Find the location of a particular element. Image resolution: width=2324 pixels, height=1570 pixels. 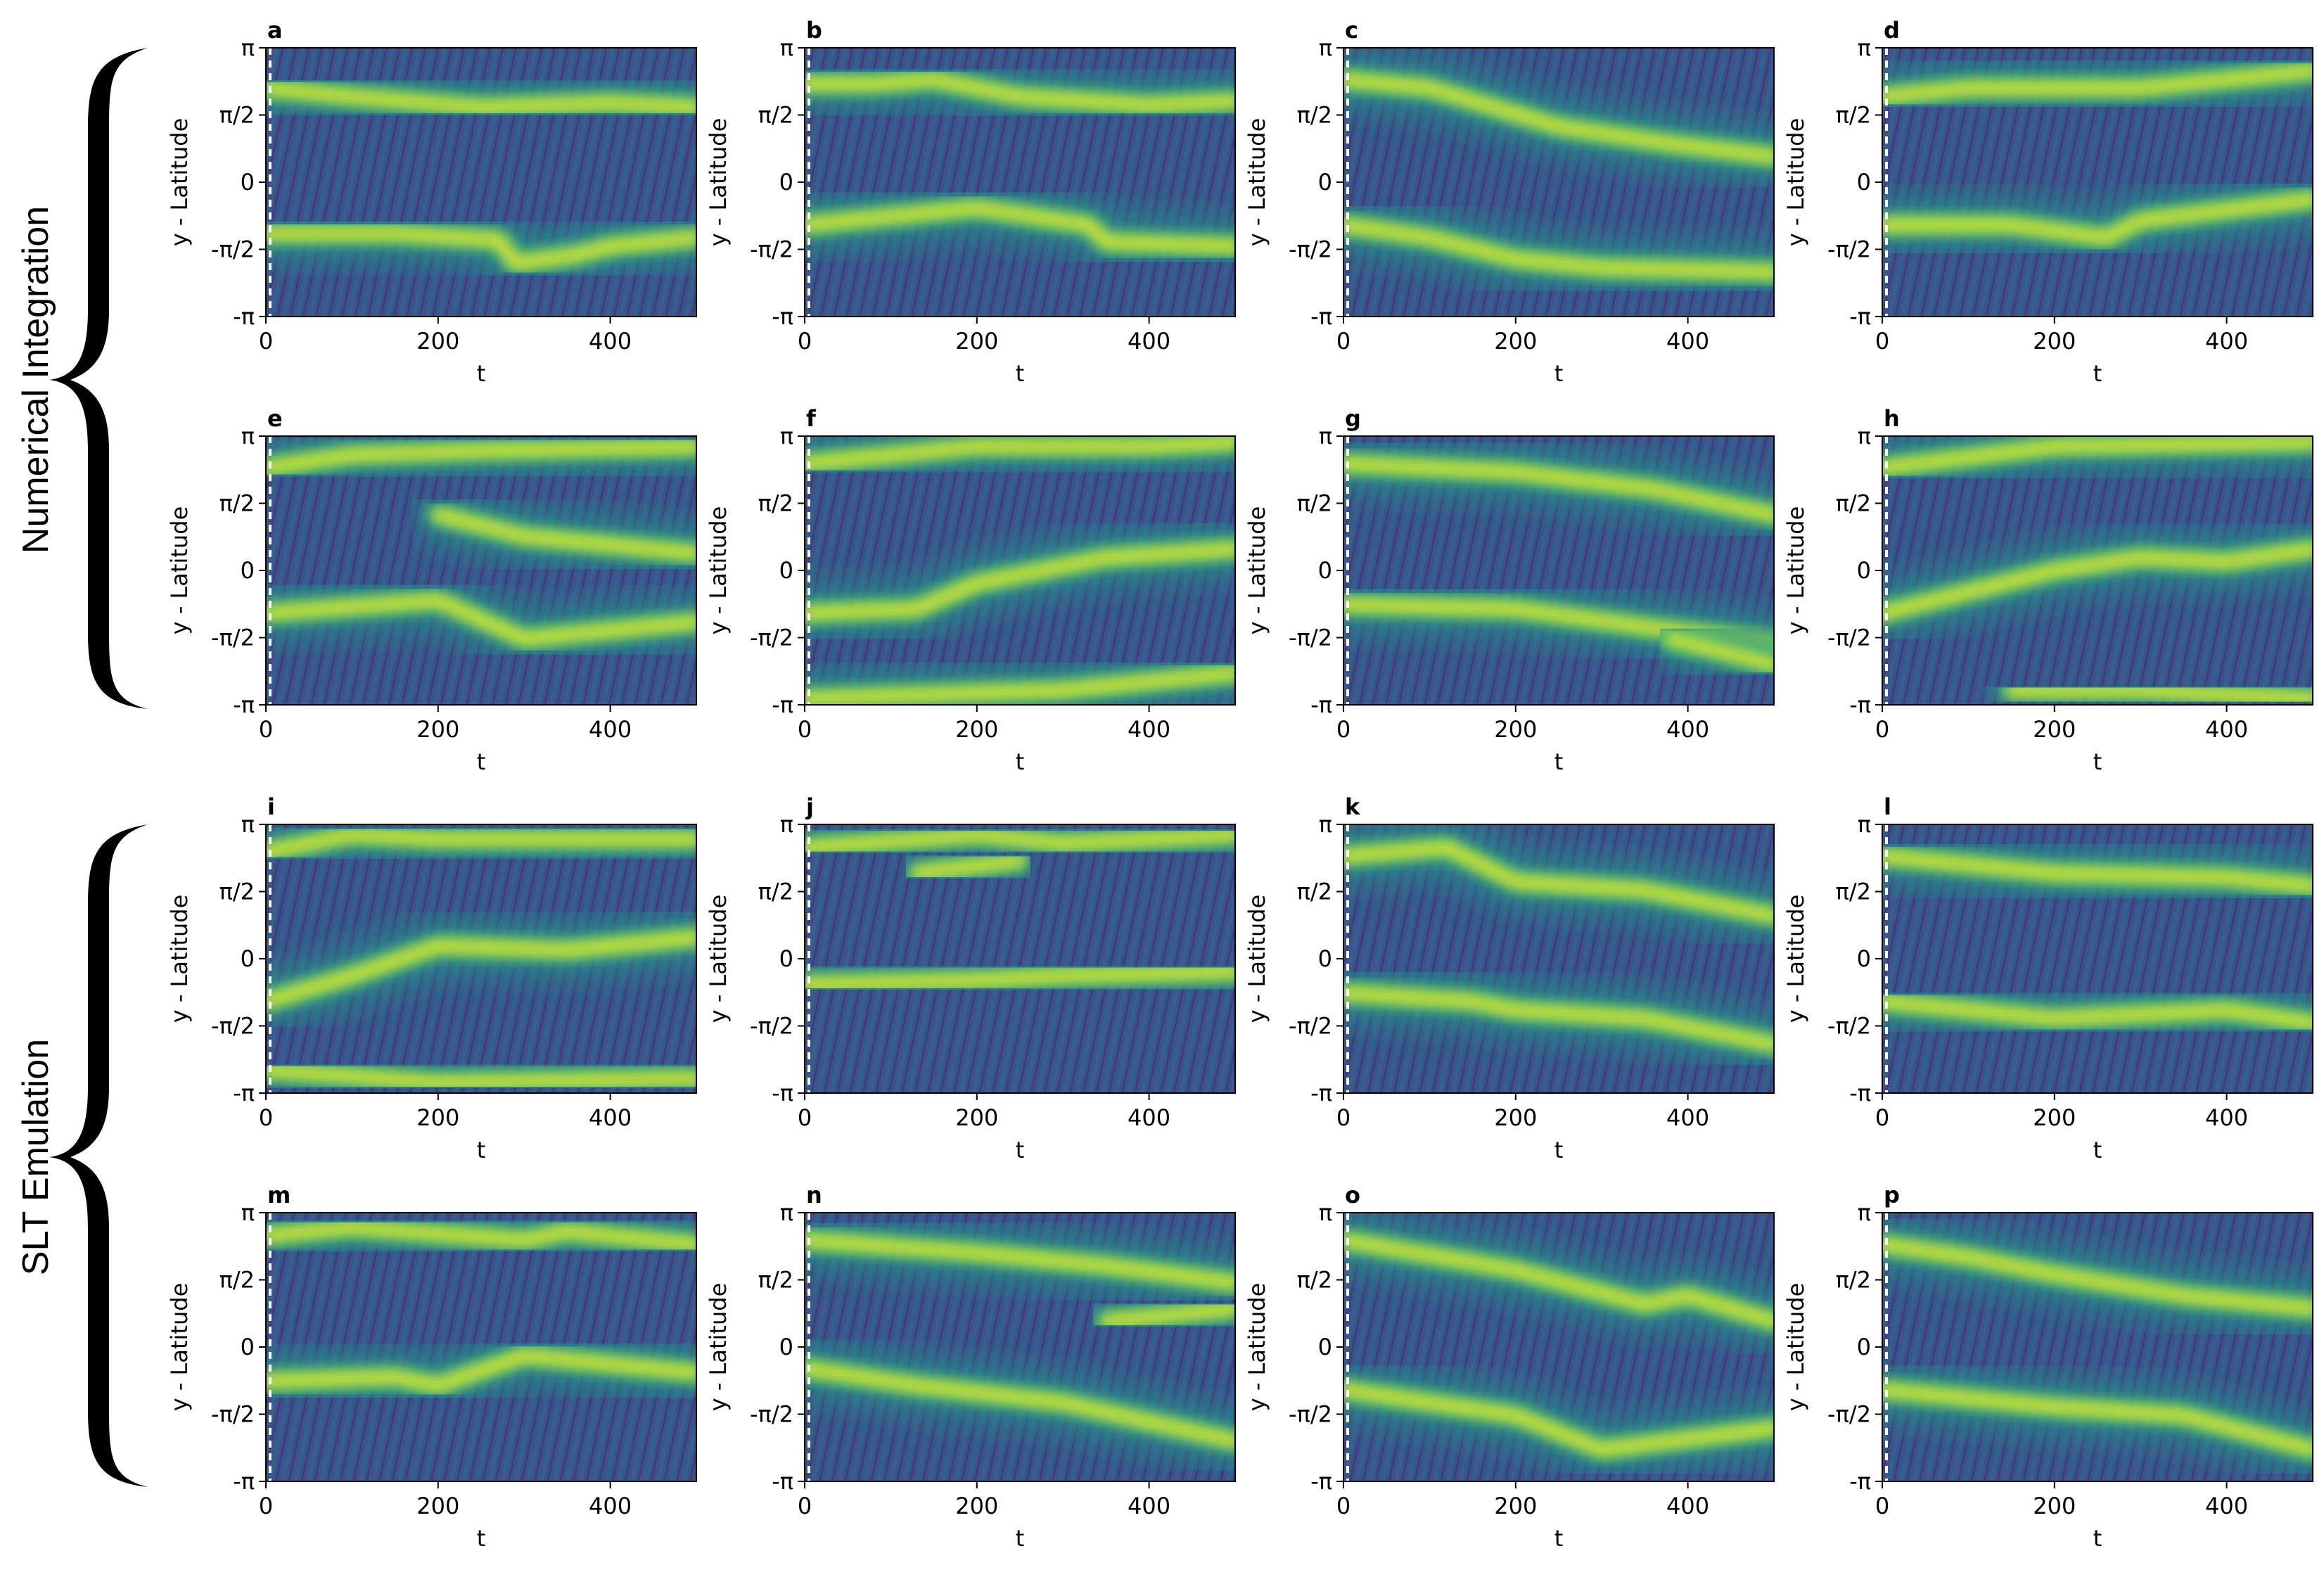

panel-label: k is located at coordinates (1352, 806).